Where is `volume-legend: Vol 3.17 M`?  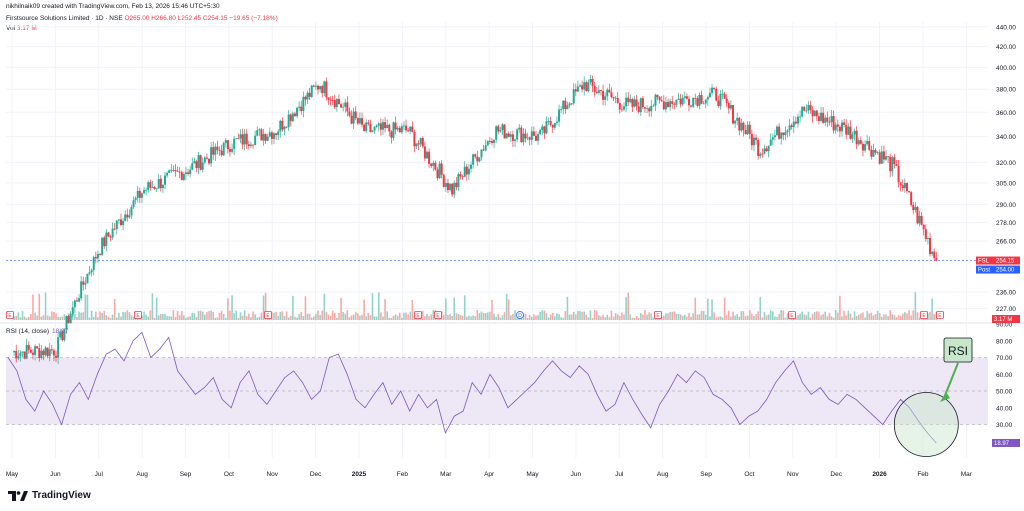
volume-legend: Vol 3.17 M is located at coordinates (21, 28).